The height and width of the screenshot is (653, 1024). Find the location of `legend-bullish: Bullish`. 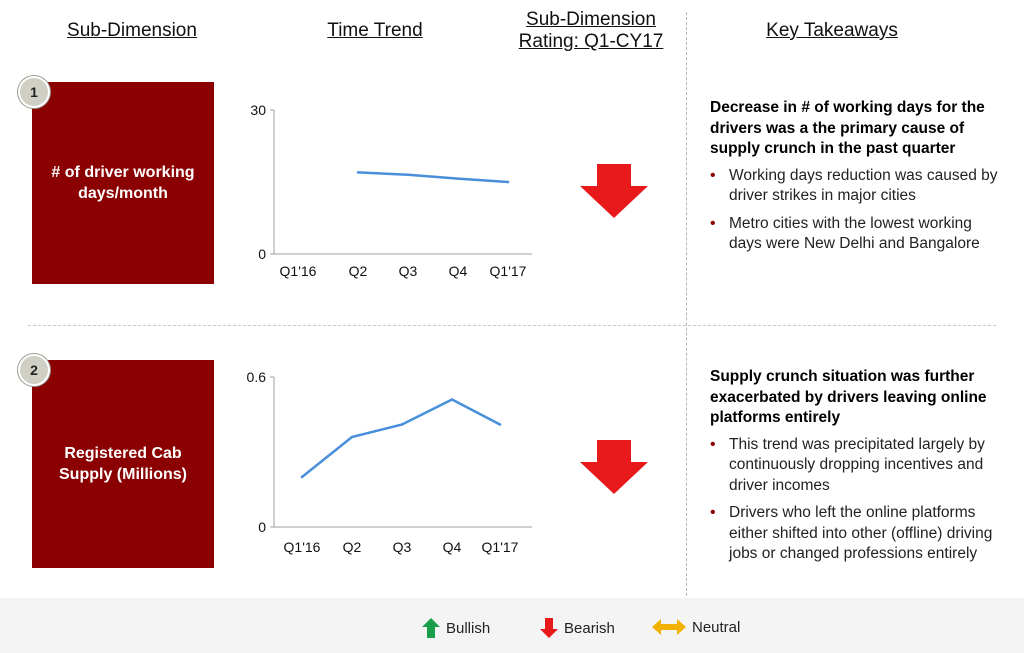

legend-bullish: Bullish is located at coordinates (456, 628).